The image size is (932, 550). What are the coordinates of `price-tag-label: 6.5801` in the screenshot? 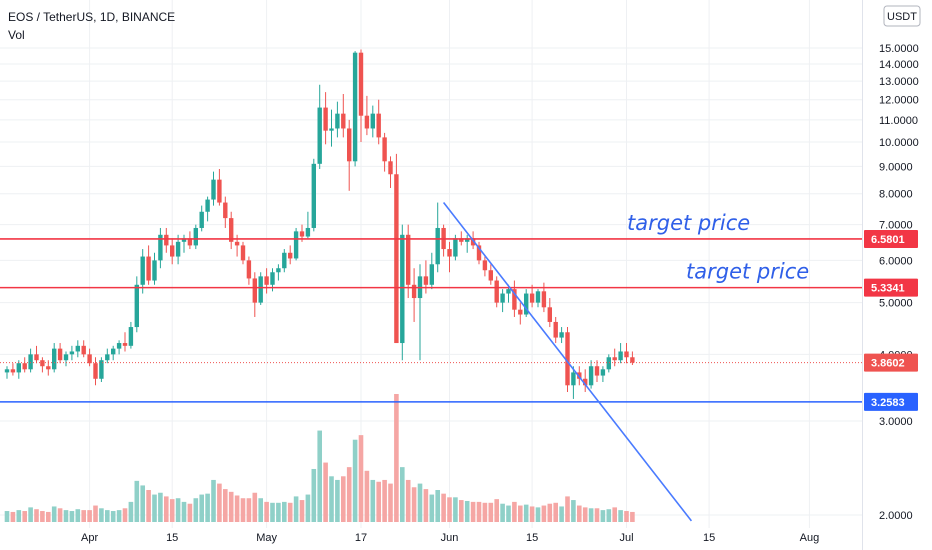 It's located at (888, 240).